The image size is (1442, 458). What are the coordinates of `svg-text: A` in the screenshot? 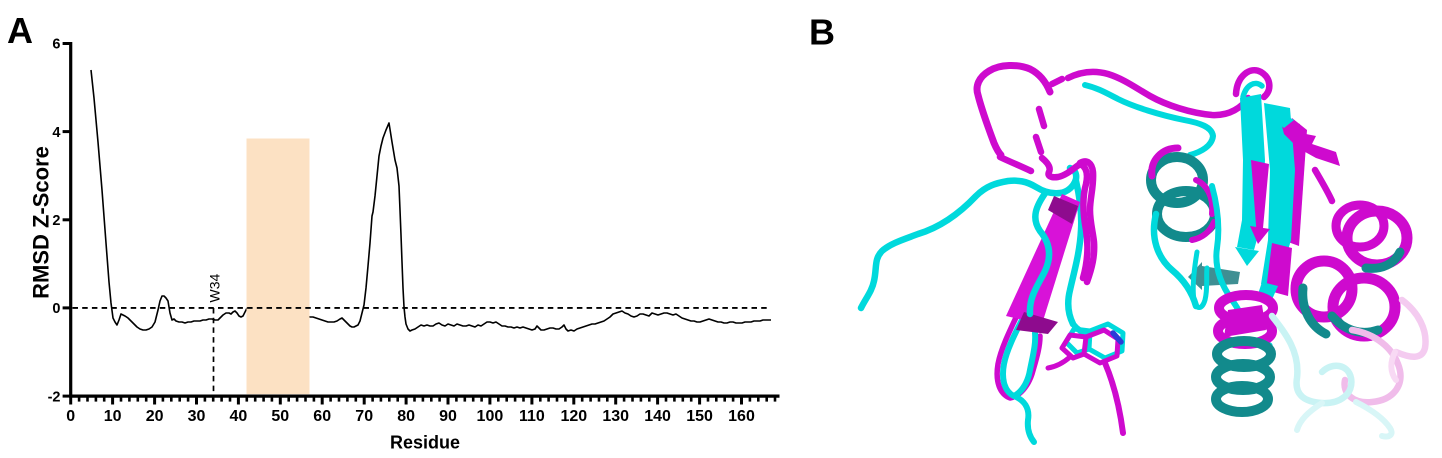 It's located at (20, 30).